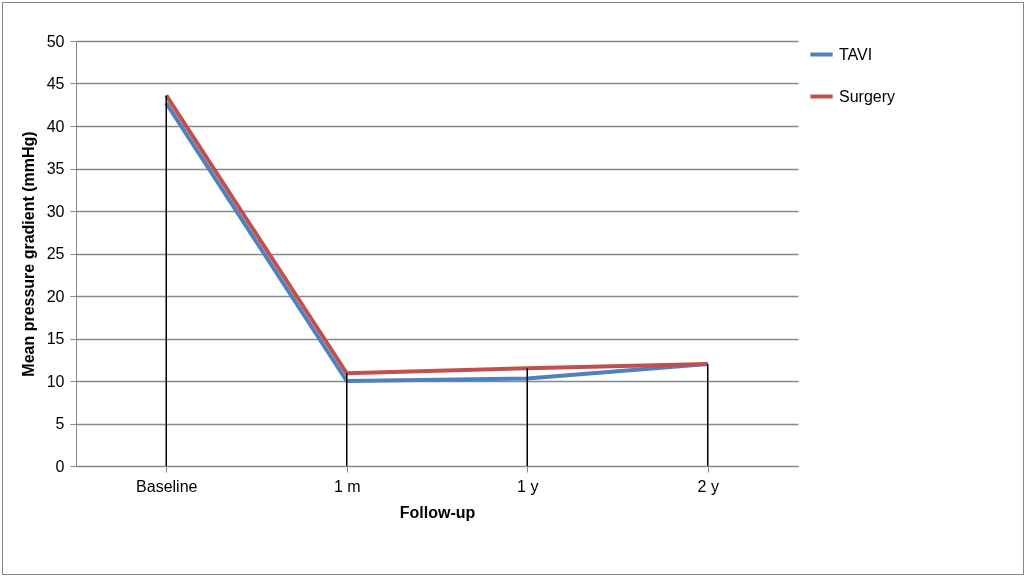  I want to click on legend-label: TAVI, so click(856, 54).